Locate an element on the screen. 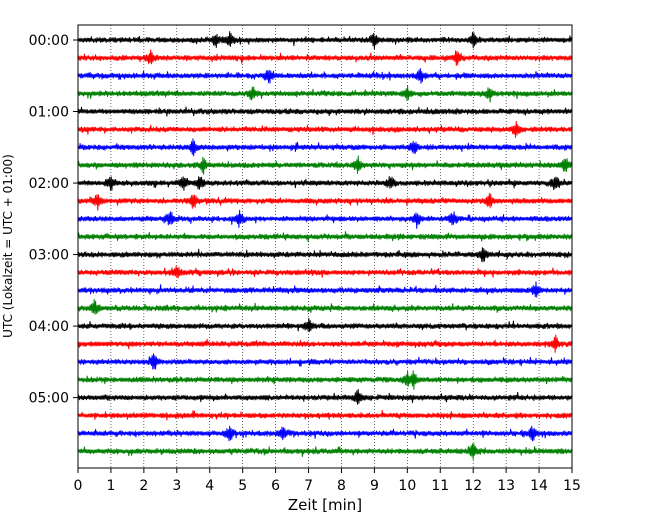  y-tick-label: 04:00 is located at coordinates (49, 327).